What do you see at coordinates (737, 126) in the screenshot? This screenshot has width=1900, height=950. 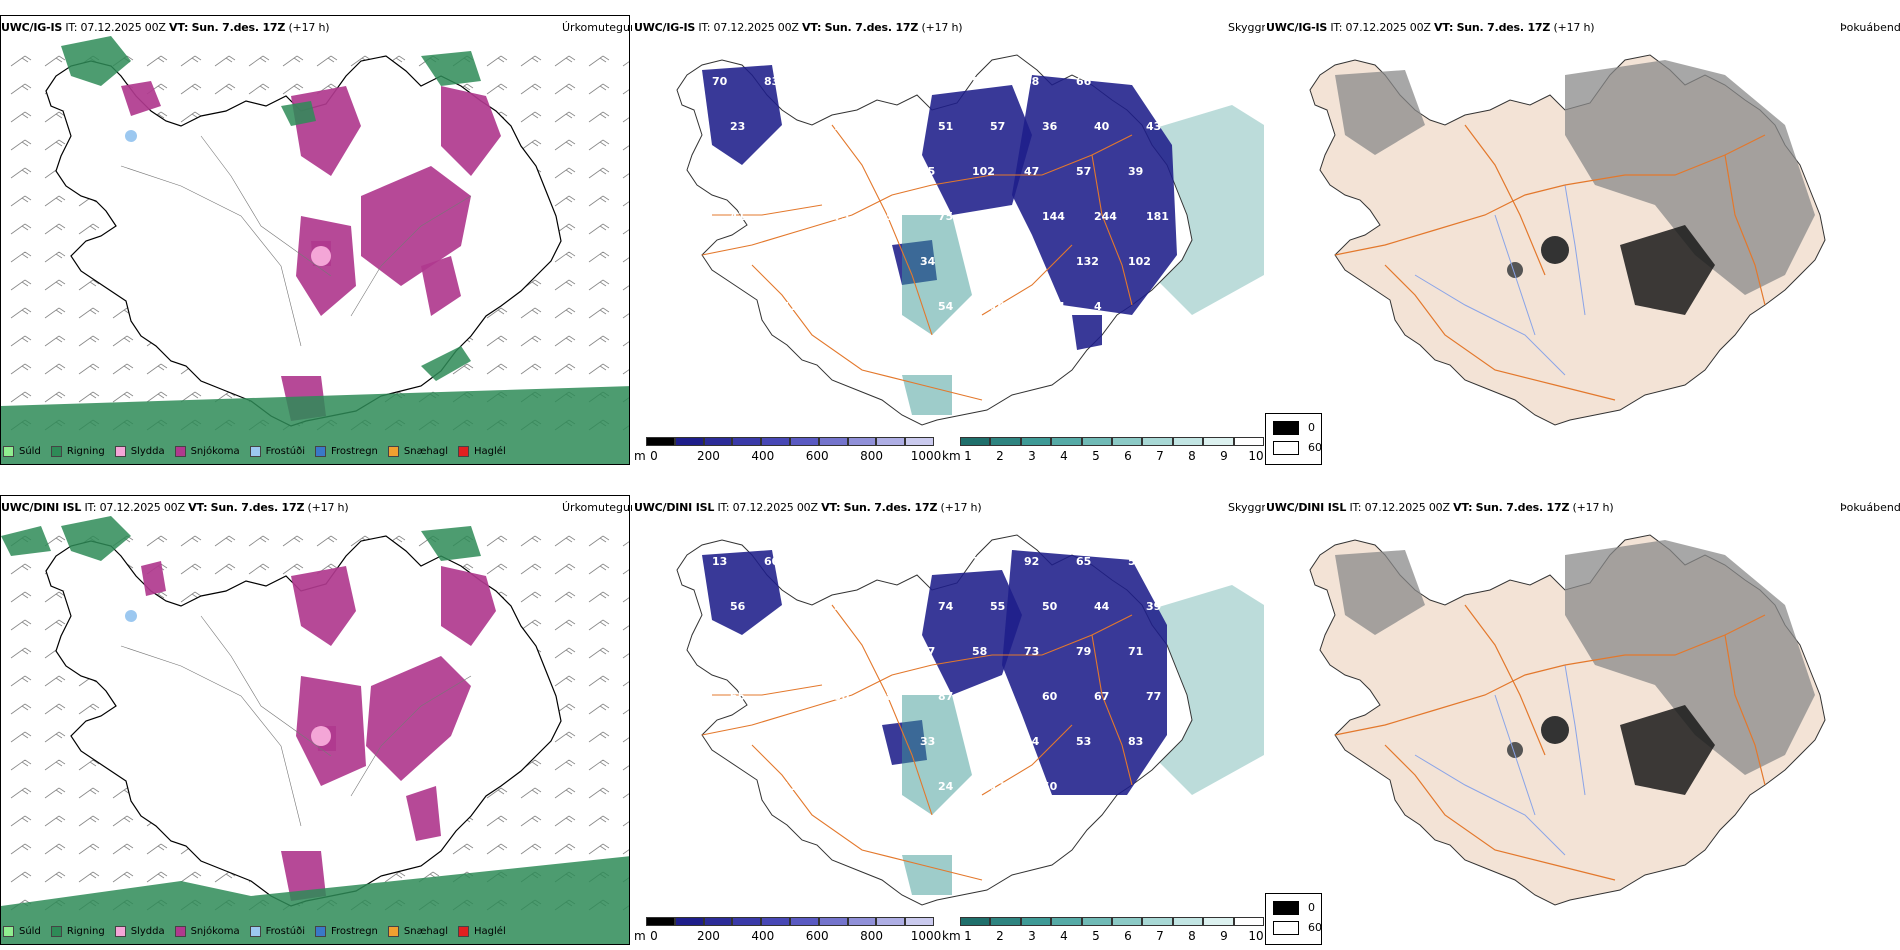 I see `cloud-value-label: 23` at bounding box center [737, 126].